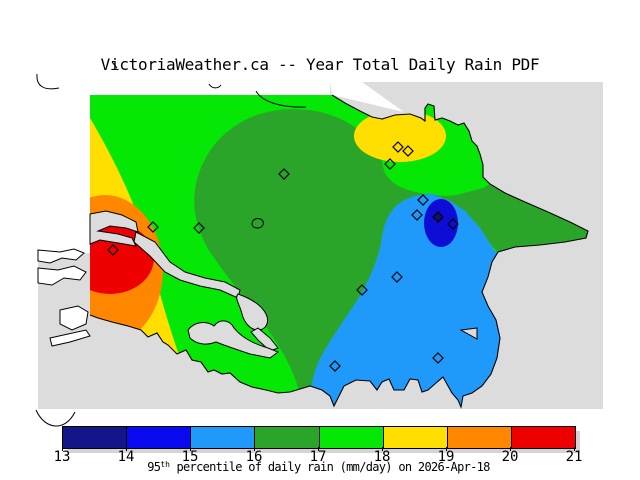 The image size is (640, 480). Describe the element at coordinates (215, 86) in the screenshot. I see `coast-squiggle-top` at that location.